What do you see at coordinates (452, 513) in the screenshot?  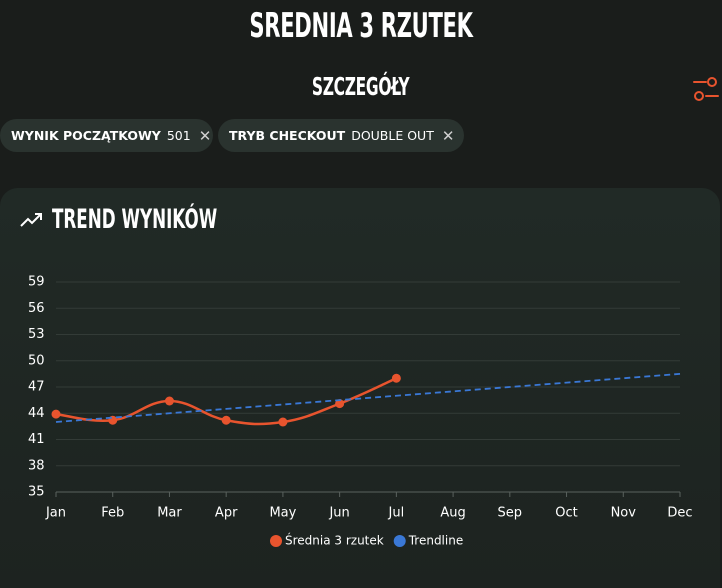 I see `x-tick-label: Aug` at bounding box center [452, 513].